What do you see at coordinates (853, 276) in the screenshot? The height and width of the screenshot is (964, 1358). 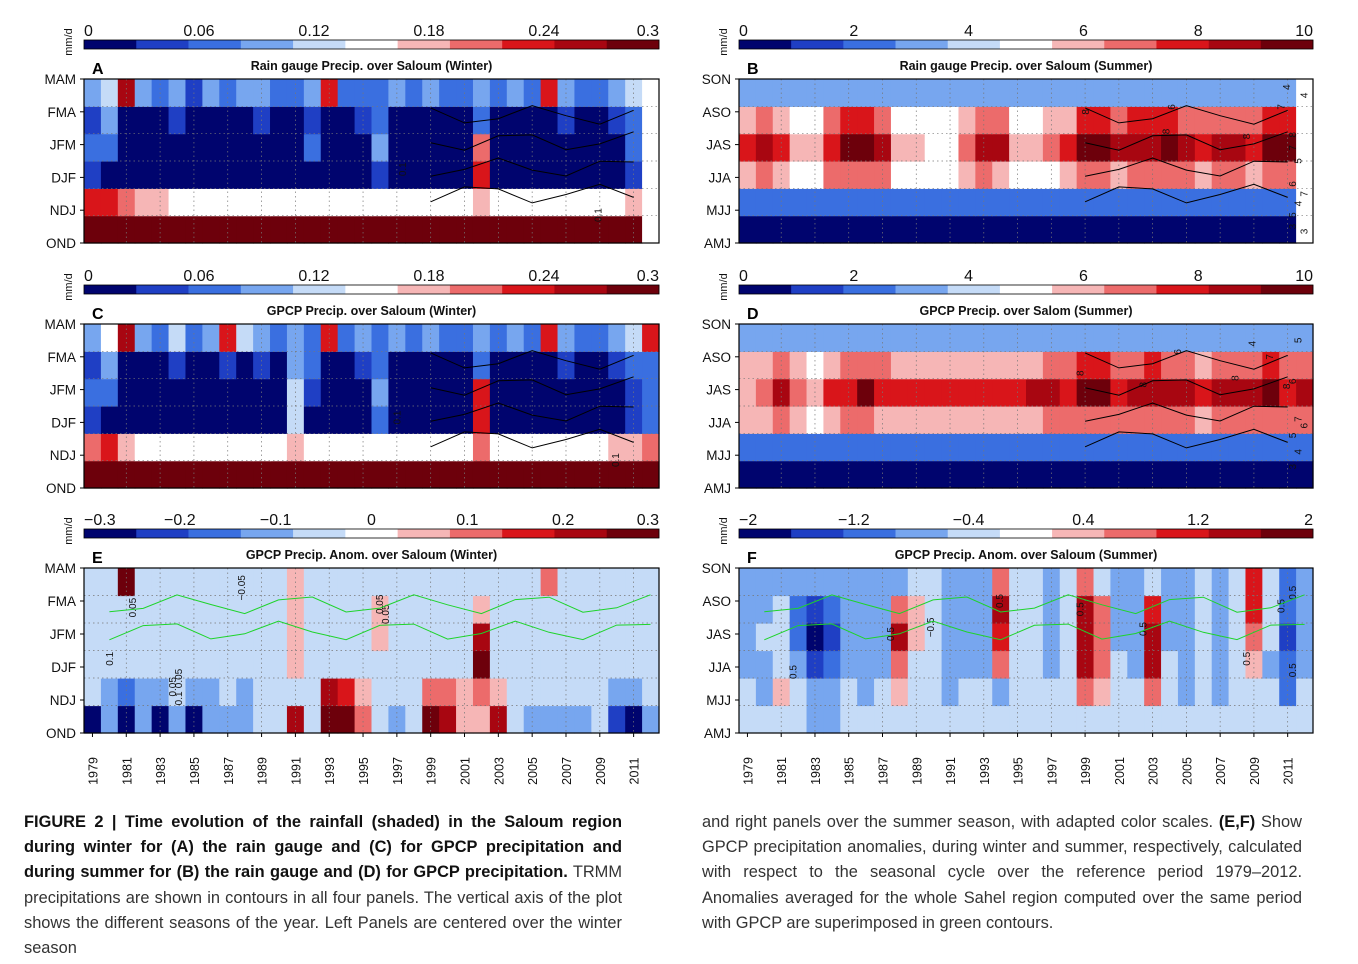 I see `colorbar-tick-label: 2` at bounding box center [853, 276].